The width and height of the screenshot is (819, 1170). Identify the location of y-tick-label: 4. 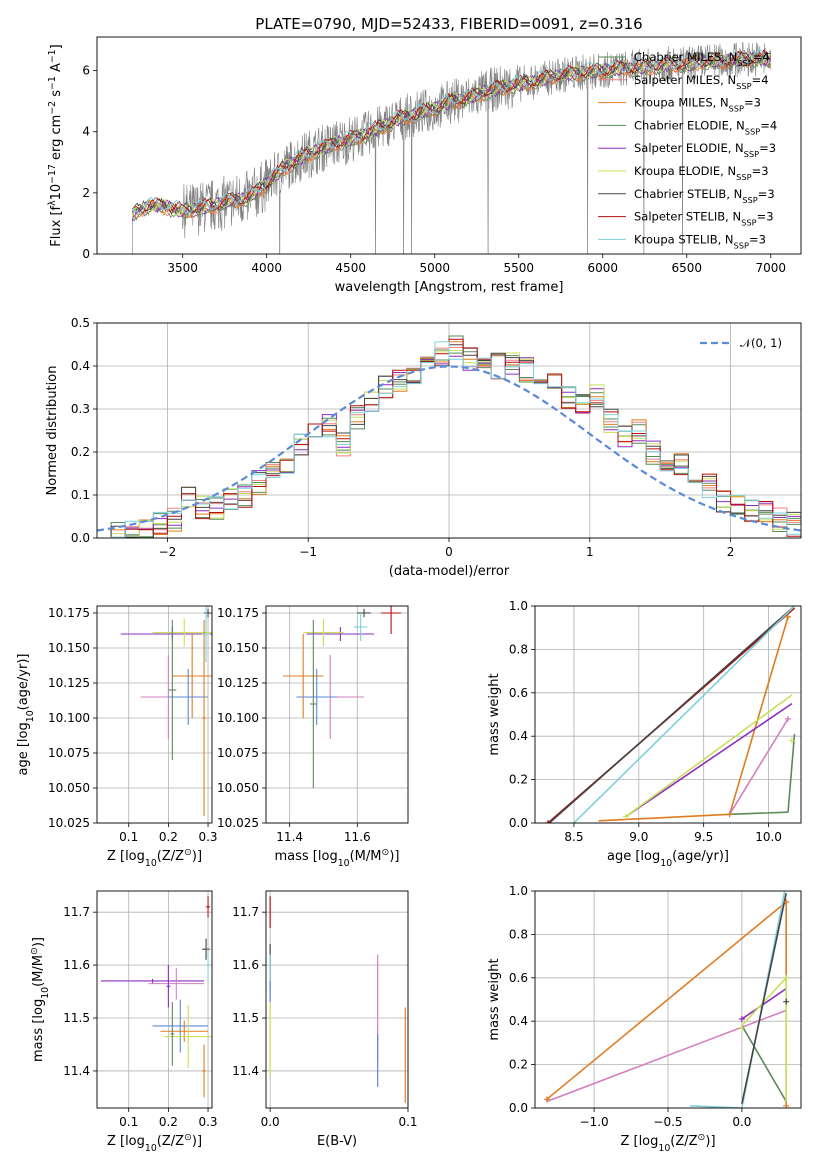
(86, 132).